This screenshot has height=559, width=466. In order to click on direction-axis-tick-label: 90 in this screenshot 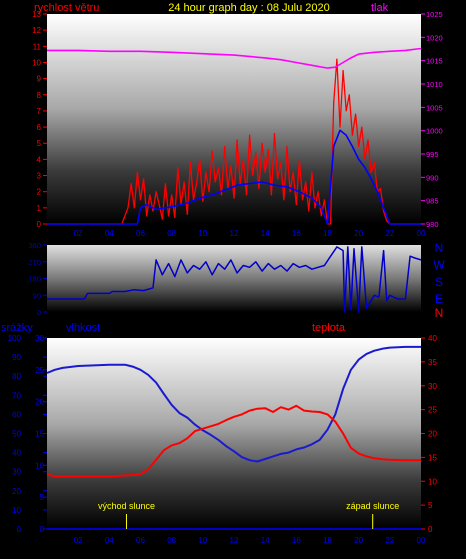, I will do `click(37, 295)`.